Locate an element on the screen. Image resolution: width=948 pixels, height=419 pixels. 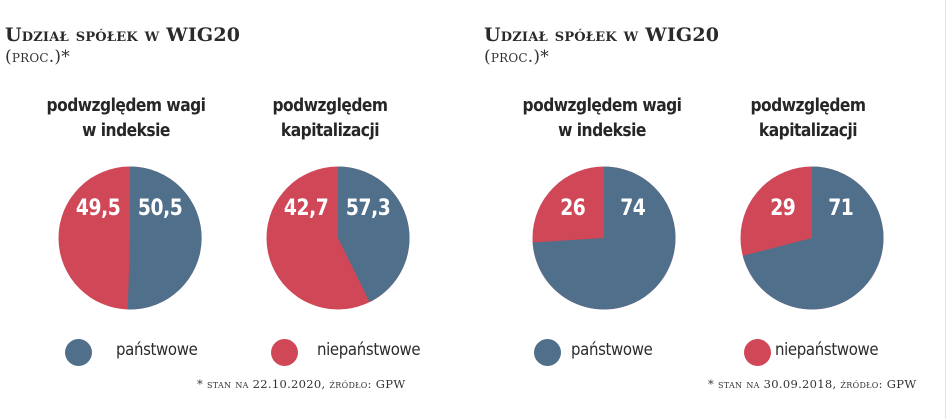
state-value-label: 74 is located at coordinates (633, 208).